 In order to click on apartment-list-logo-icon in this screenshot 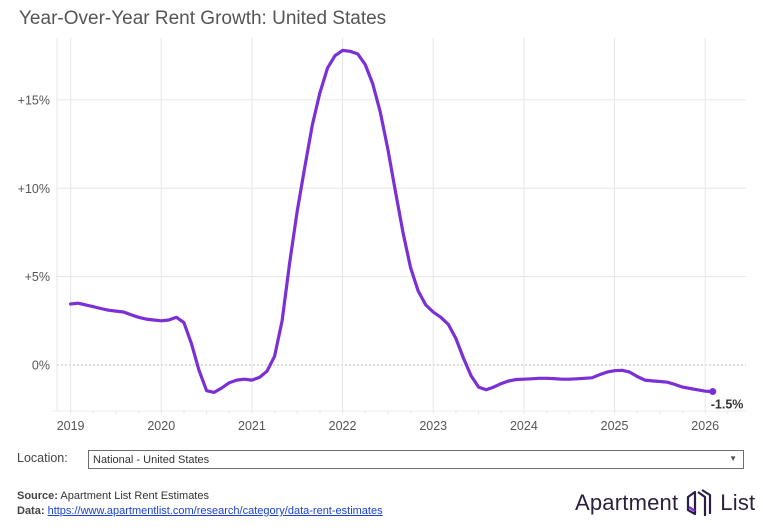, I will do `click(699, 502)`.